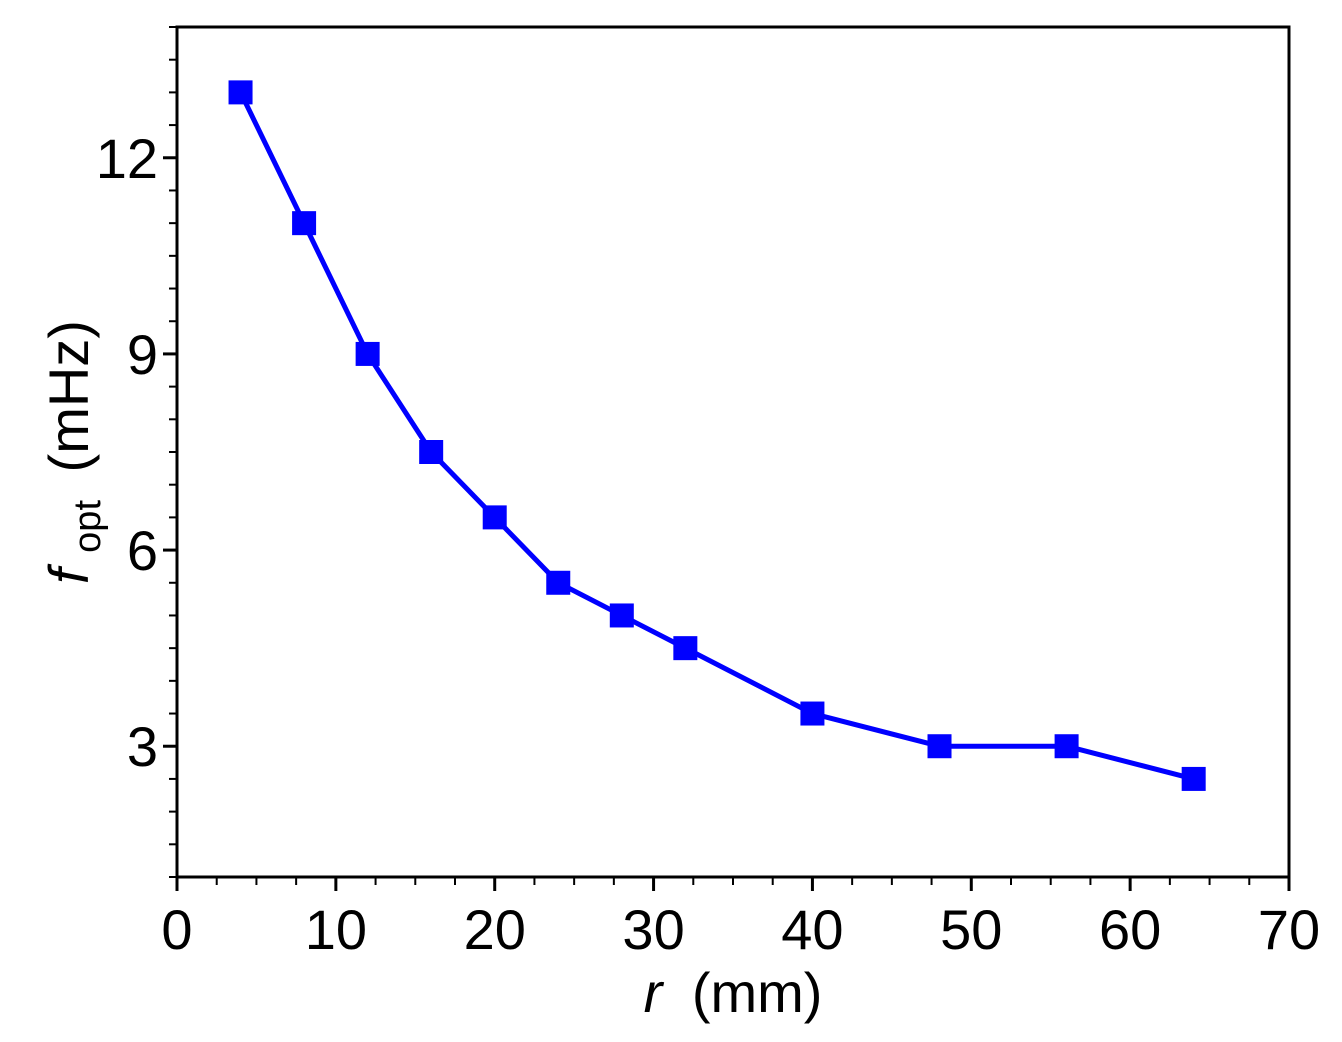 Image resolution: width=1342 pixels, height=1042 pixels. I want to click on x-tick-label: 60, so click(1130, 929).